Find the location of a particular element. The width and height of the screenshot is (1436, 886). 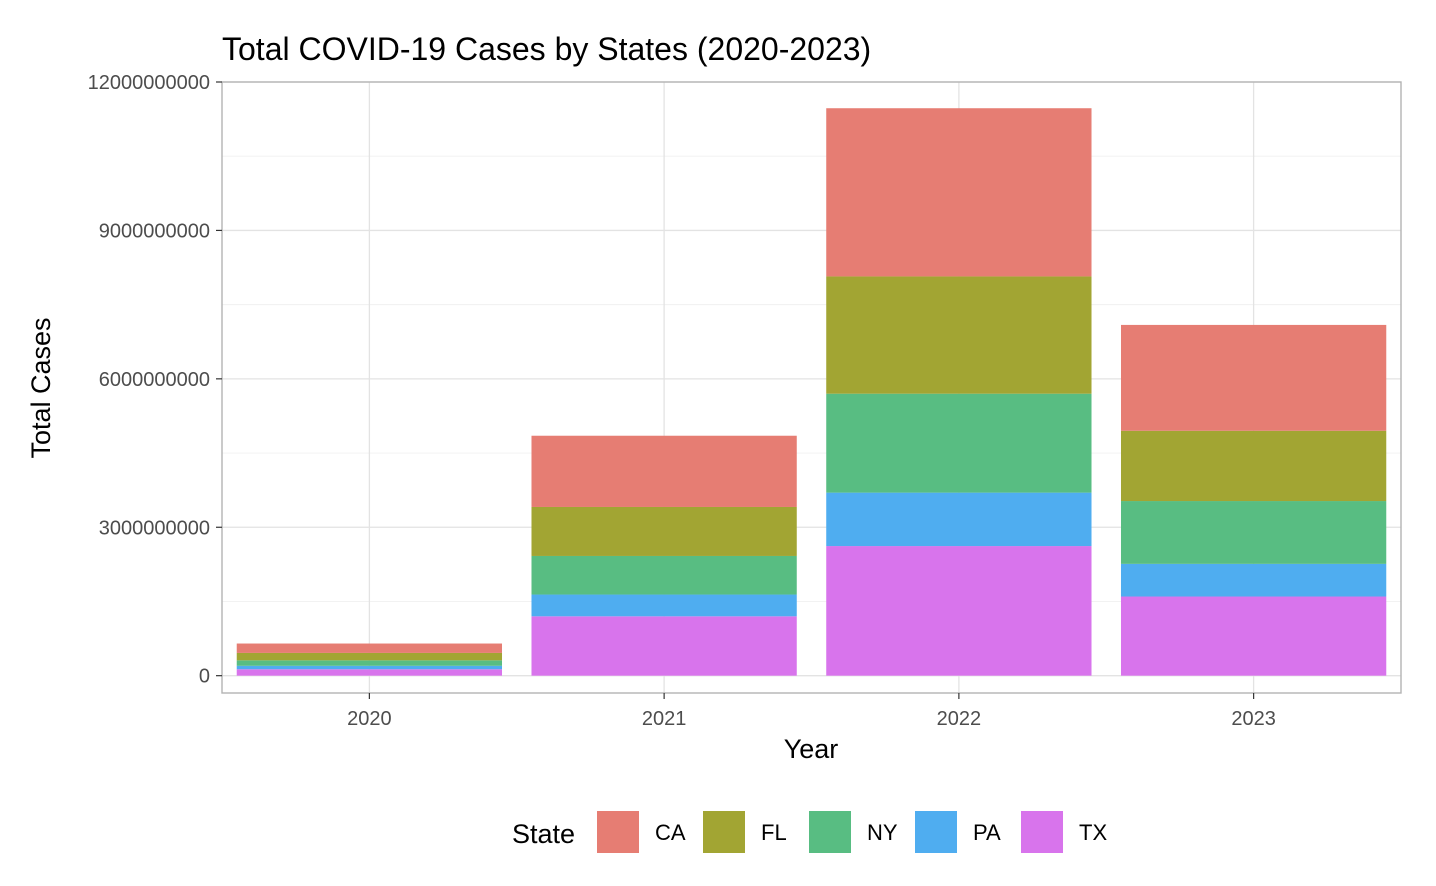

y-tick-label: 12000000000 is located at coordinates (149, 83).